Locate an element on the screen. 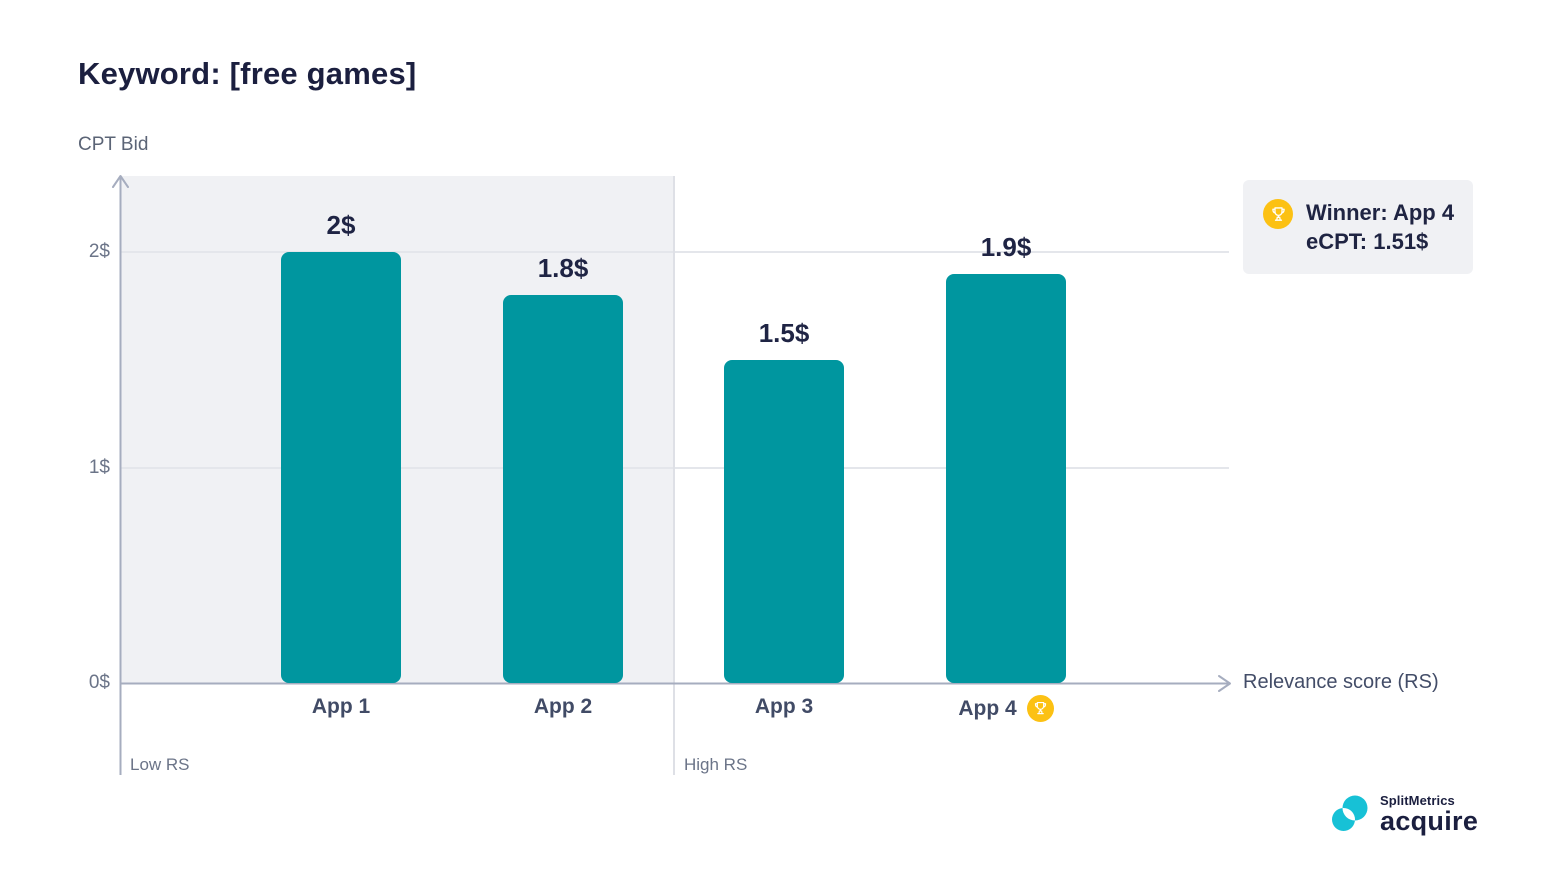 The image size is (1568, 873). winner-line: Winner: App 4 is located at coordinates (1380, 212).